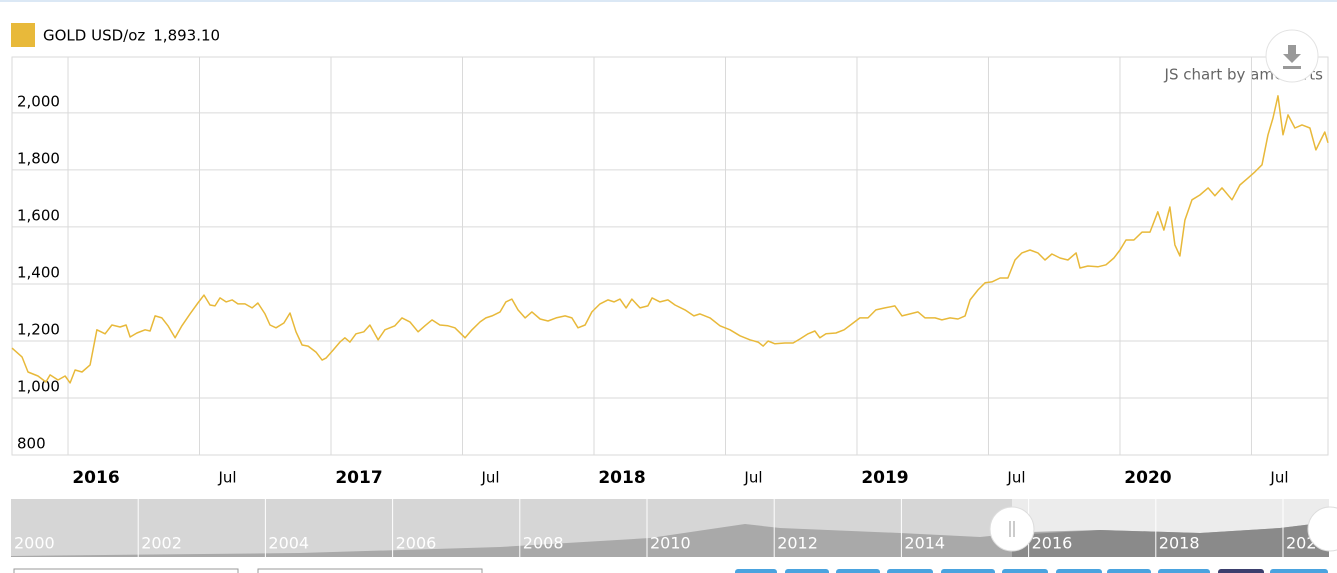 The height and width of the screenshot is (573, 1337). Describe the element at coordinates (38, 158) in the screenshot. I see `y-tick-label: 1,800` at that location.